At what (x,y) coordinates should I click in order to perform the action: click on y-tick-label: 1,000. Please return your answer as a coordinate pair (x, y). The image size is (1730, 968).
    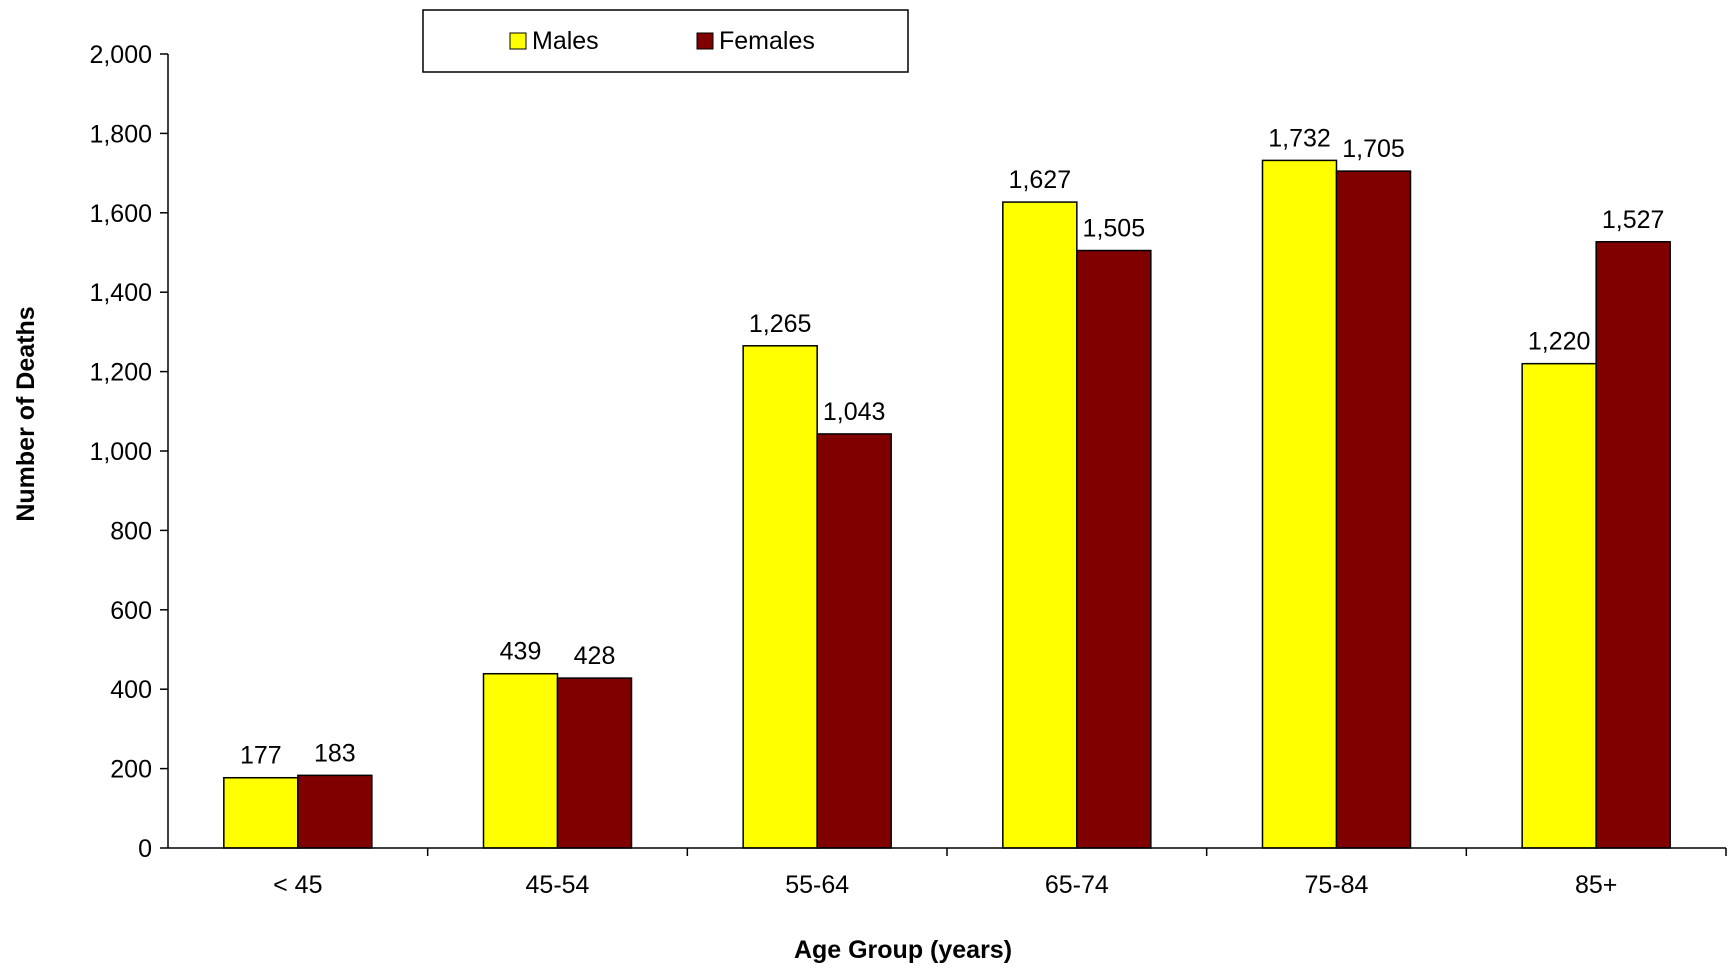
    Looking at the image, I should click on (120, 452).